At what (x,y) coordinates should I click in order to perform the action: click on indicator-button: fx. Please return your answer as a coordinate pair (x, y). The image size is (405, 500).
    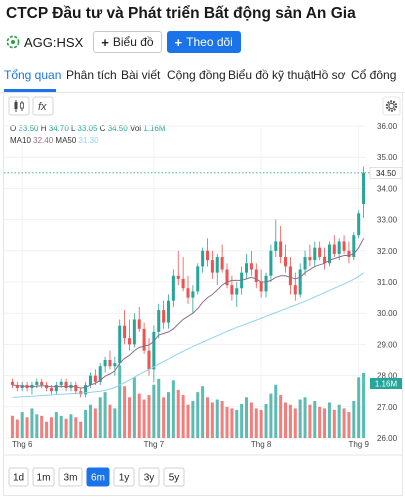
    Looking at the image, I should click on (43, 106).